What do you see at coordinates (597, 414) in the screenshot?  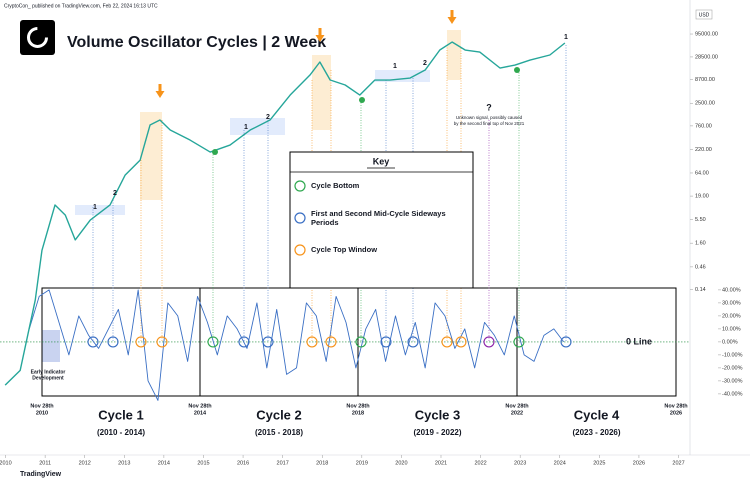 I see `cycle-name: Cycle 4` at bounding box center [597, 414].